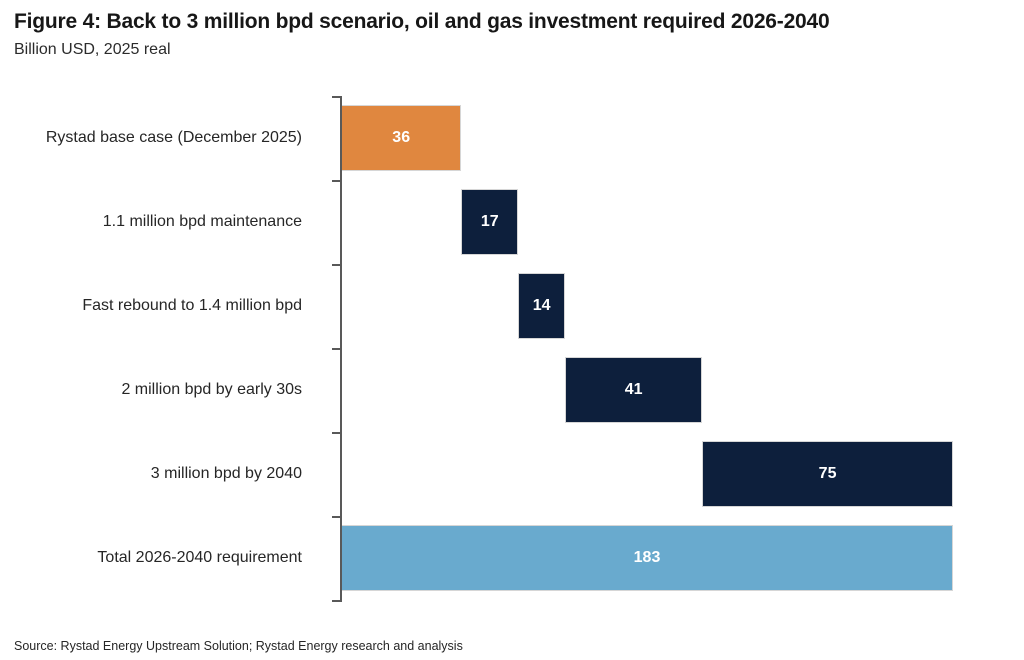  What do you see at coordinates (647, 474) in the screenshot?
I see `bar-track: 75` at bounding box center [647, 474].